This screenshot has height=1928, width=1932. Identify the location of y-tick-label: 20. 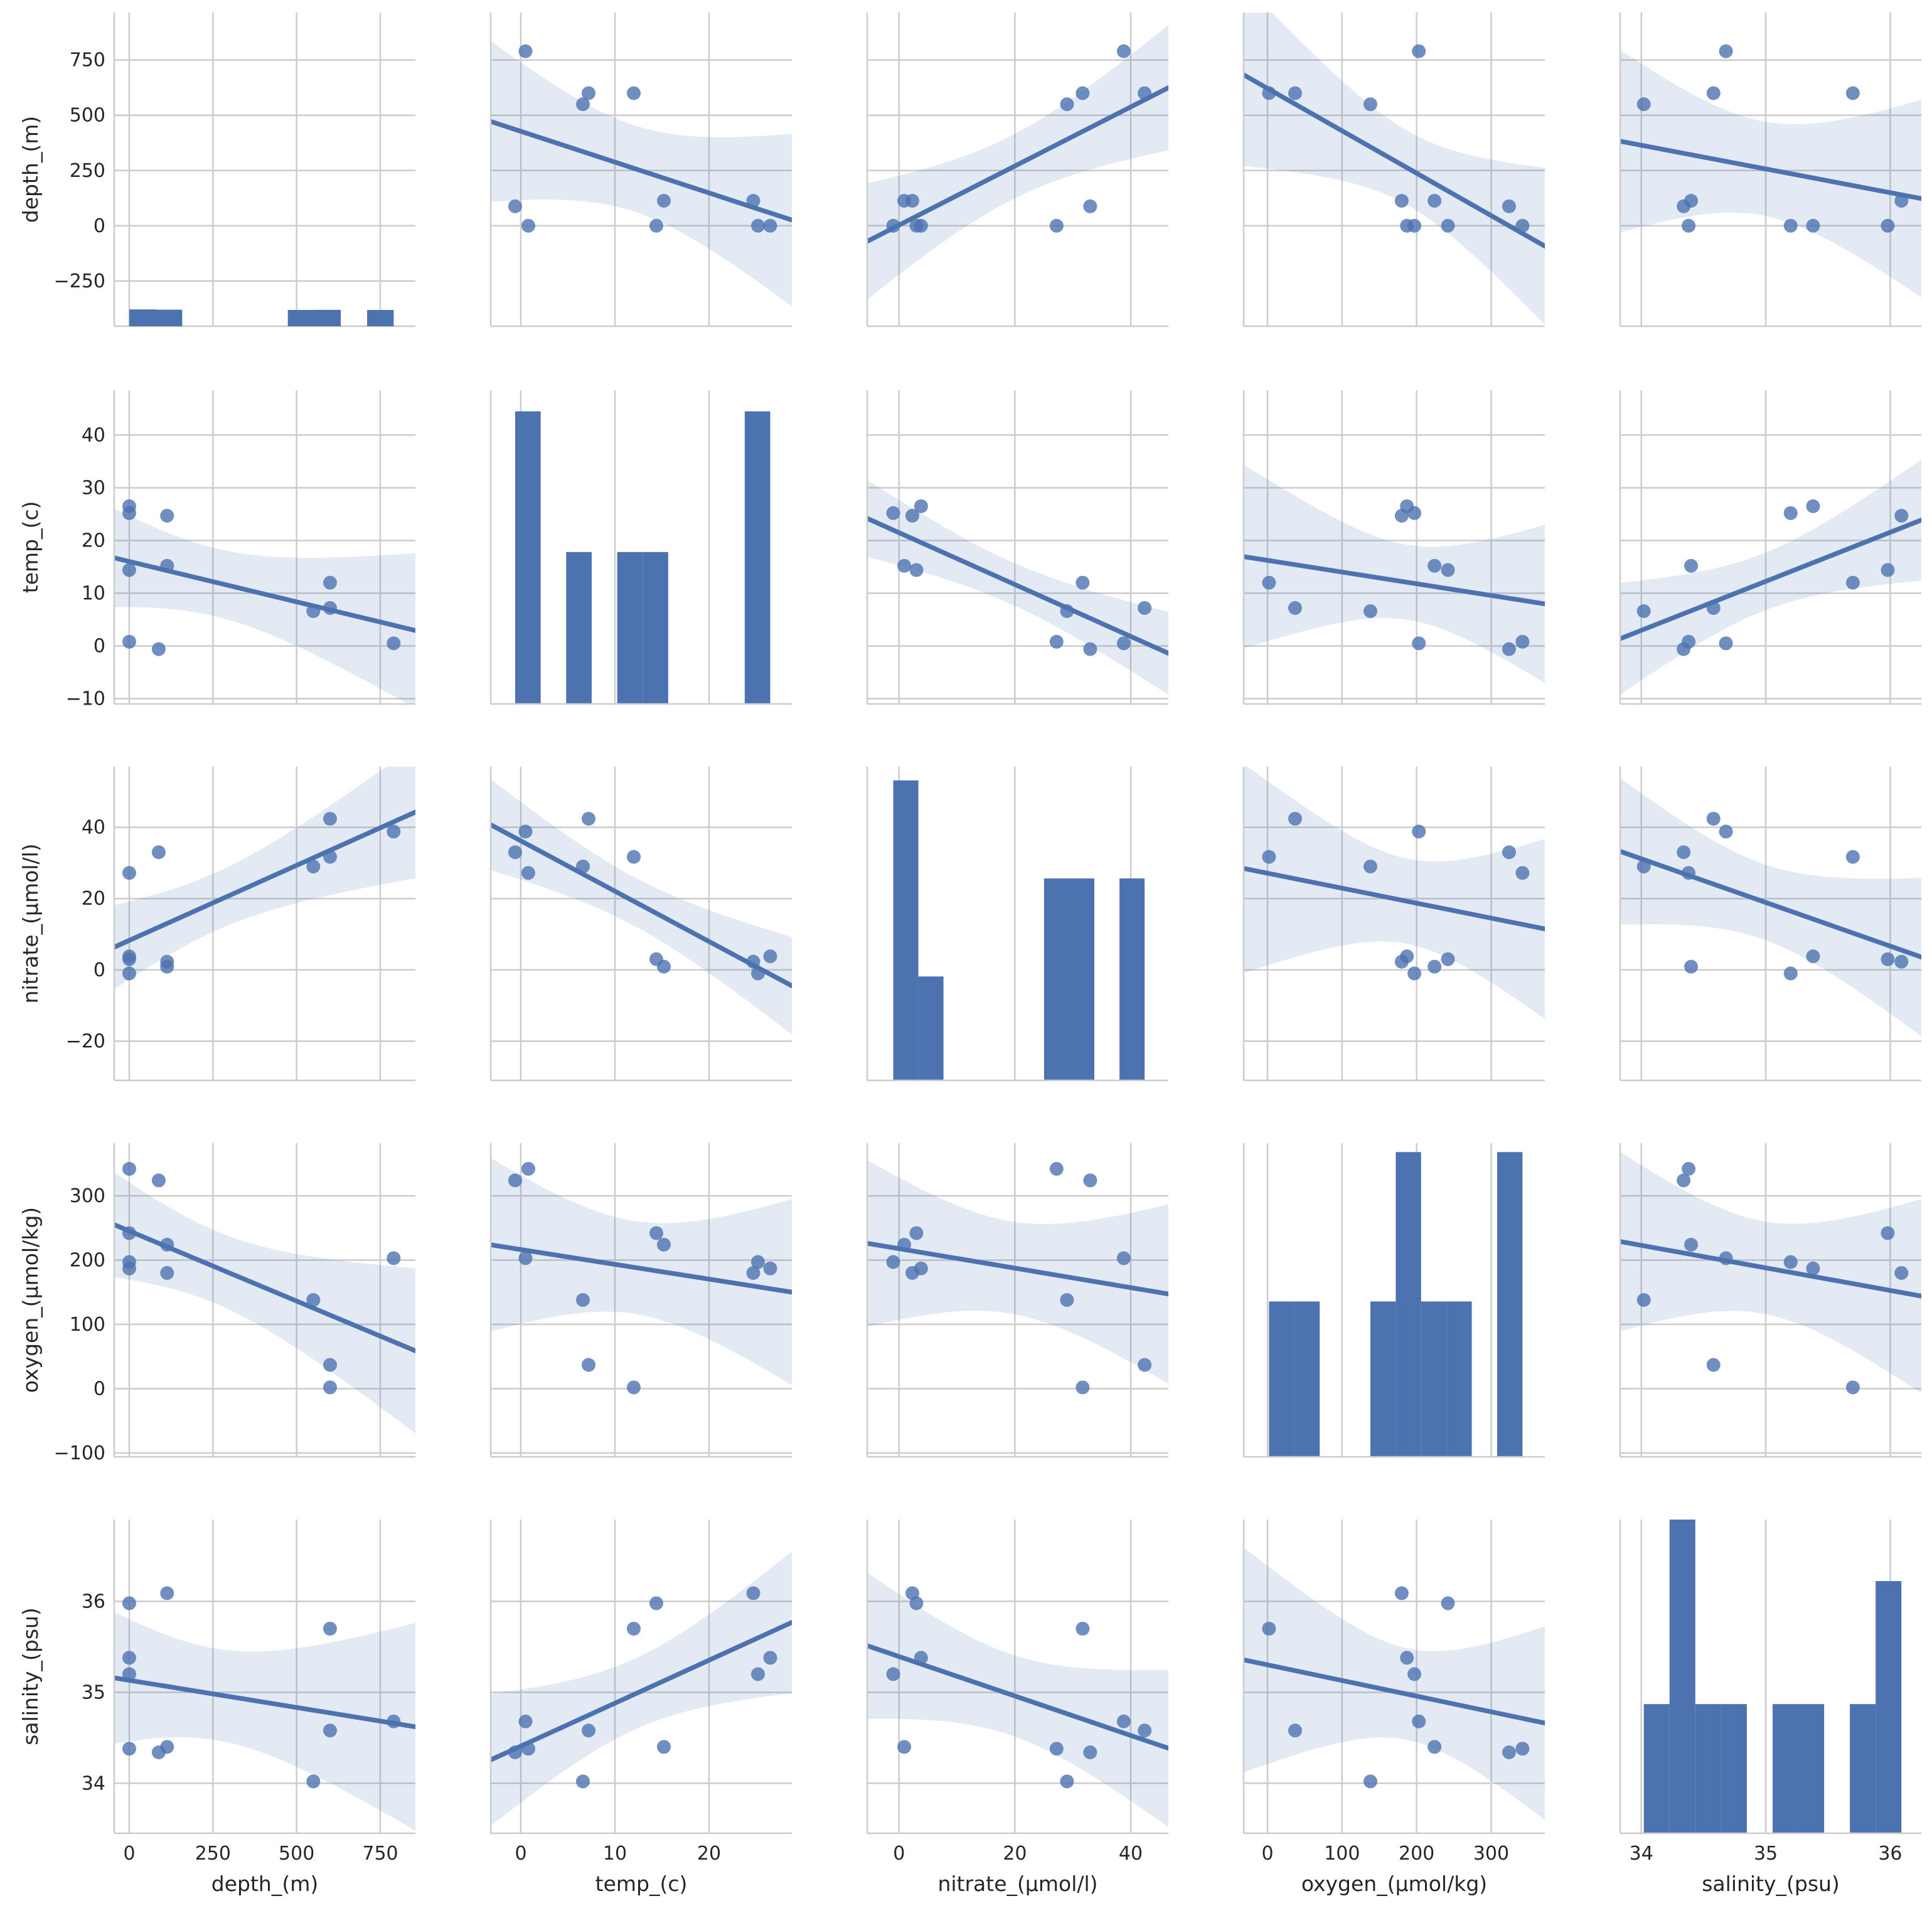
(93, 540).